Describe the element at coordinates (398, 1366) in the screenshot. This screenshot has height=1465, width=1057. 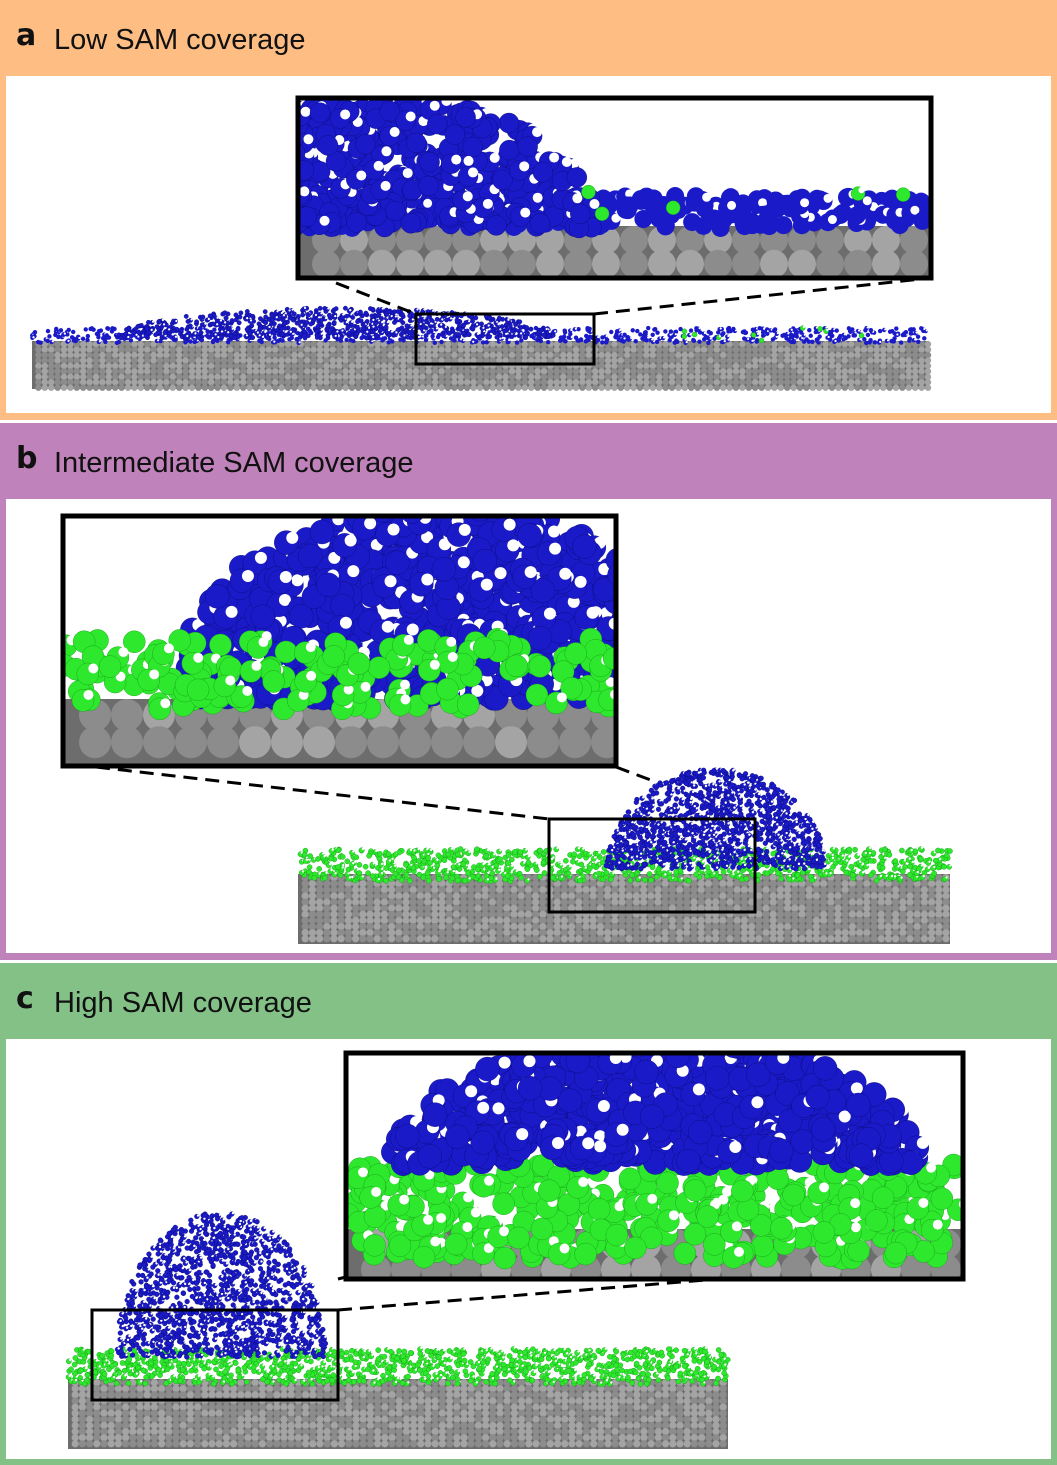
I see `sam-layer` at that location.